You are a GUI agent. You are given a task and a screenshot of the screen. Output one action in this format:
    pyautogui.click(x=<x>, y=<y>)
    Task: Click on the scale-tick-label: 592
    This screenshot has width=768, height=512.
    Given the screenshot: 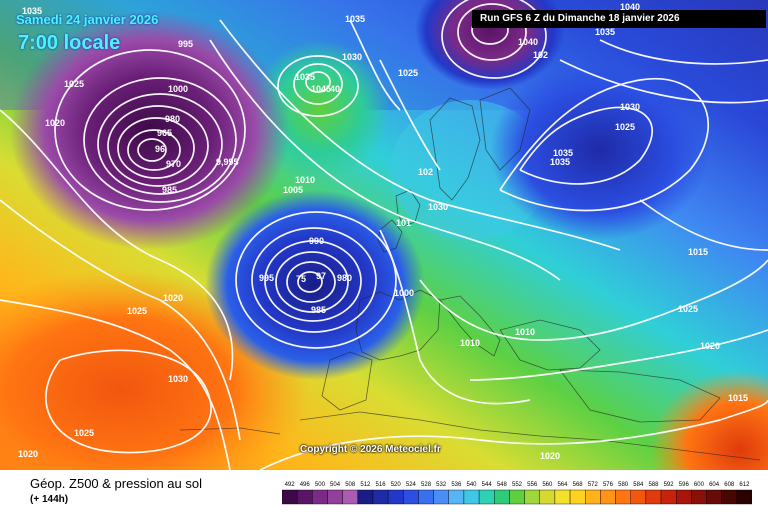 What is the action you would take?
    pyautogui.click(x=669, y=485)
    